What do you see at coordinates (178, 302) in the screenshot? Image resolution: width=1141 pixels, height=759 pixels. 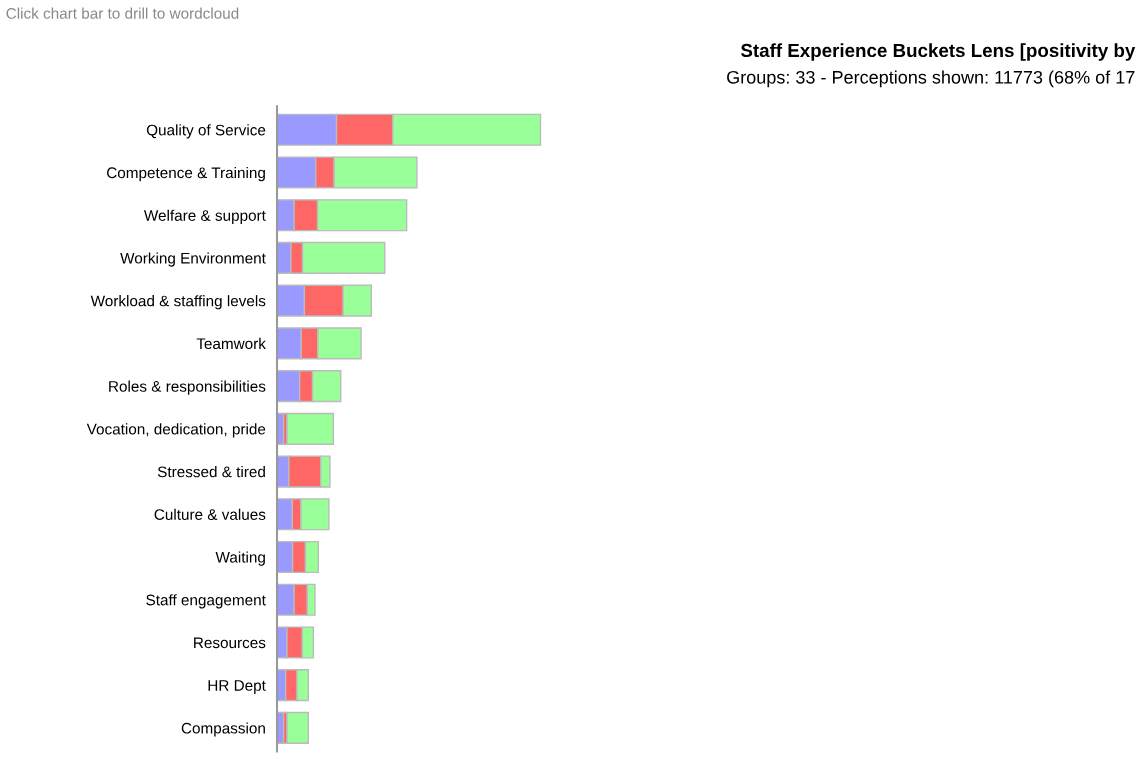 I see `y-tick-label: Workload & staffing levels` at bounding box center [178, 302].